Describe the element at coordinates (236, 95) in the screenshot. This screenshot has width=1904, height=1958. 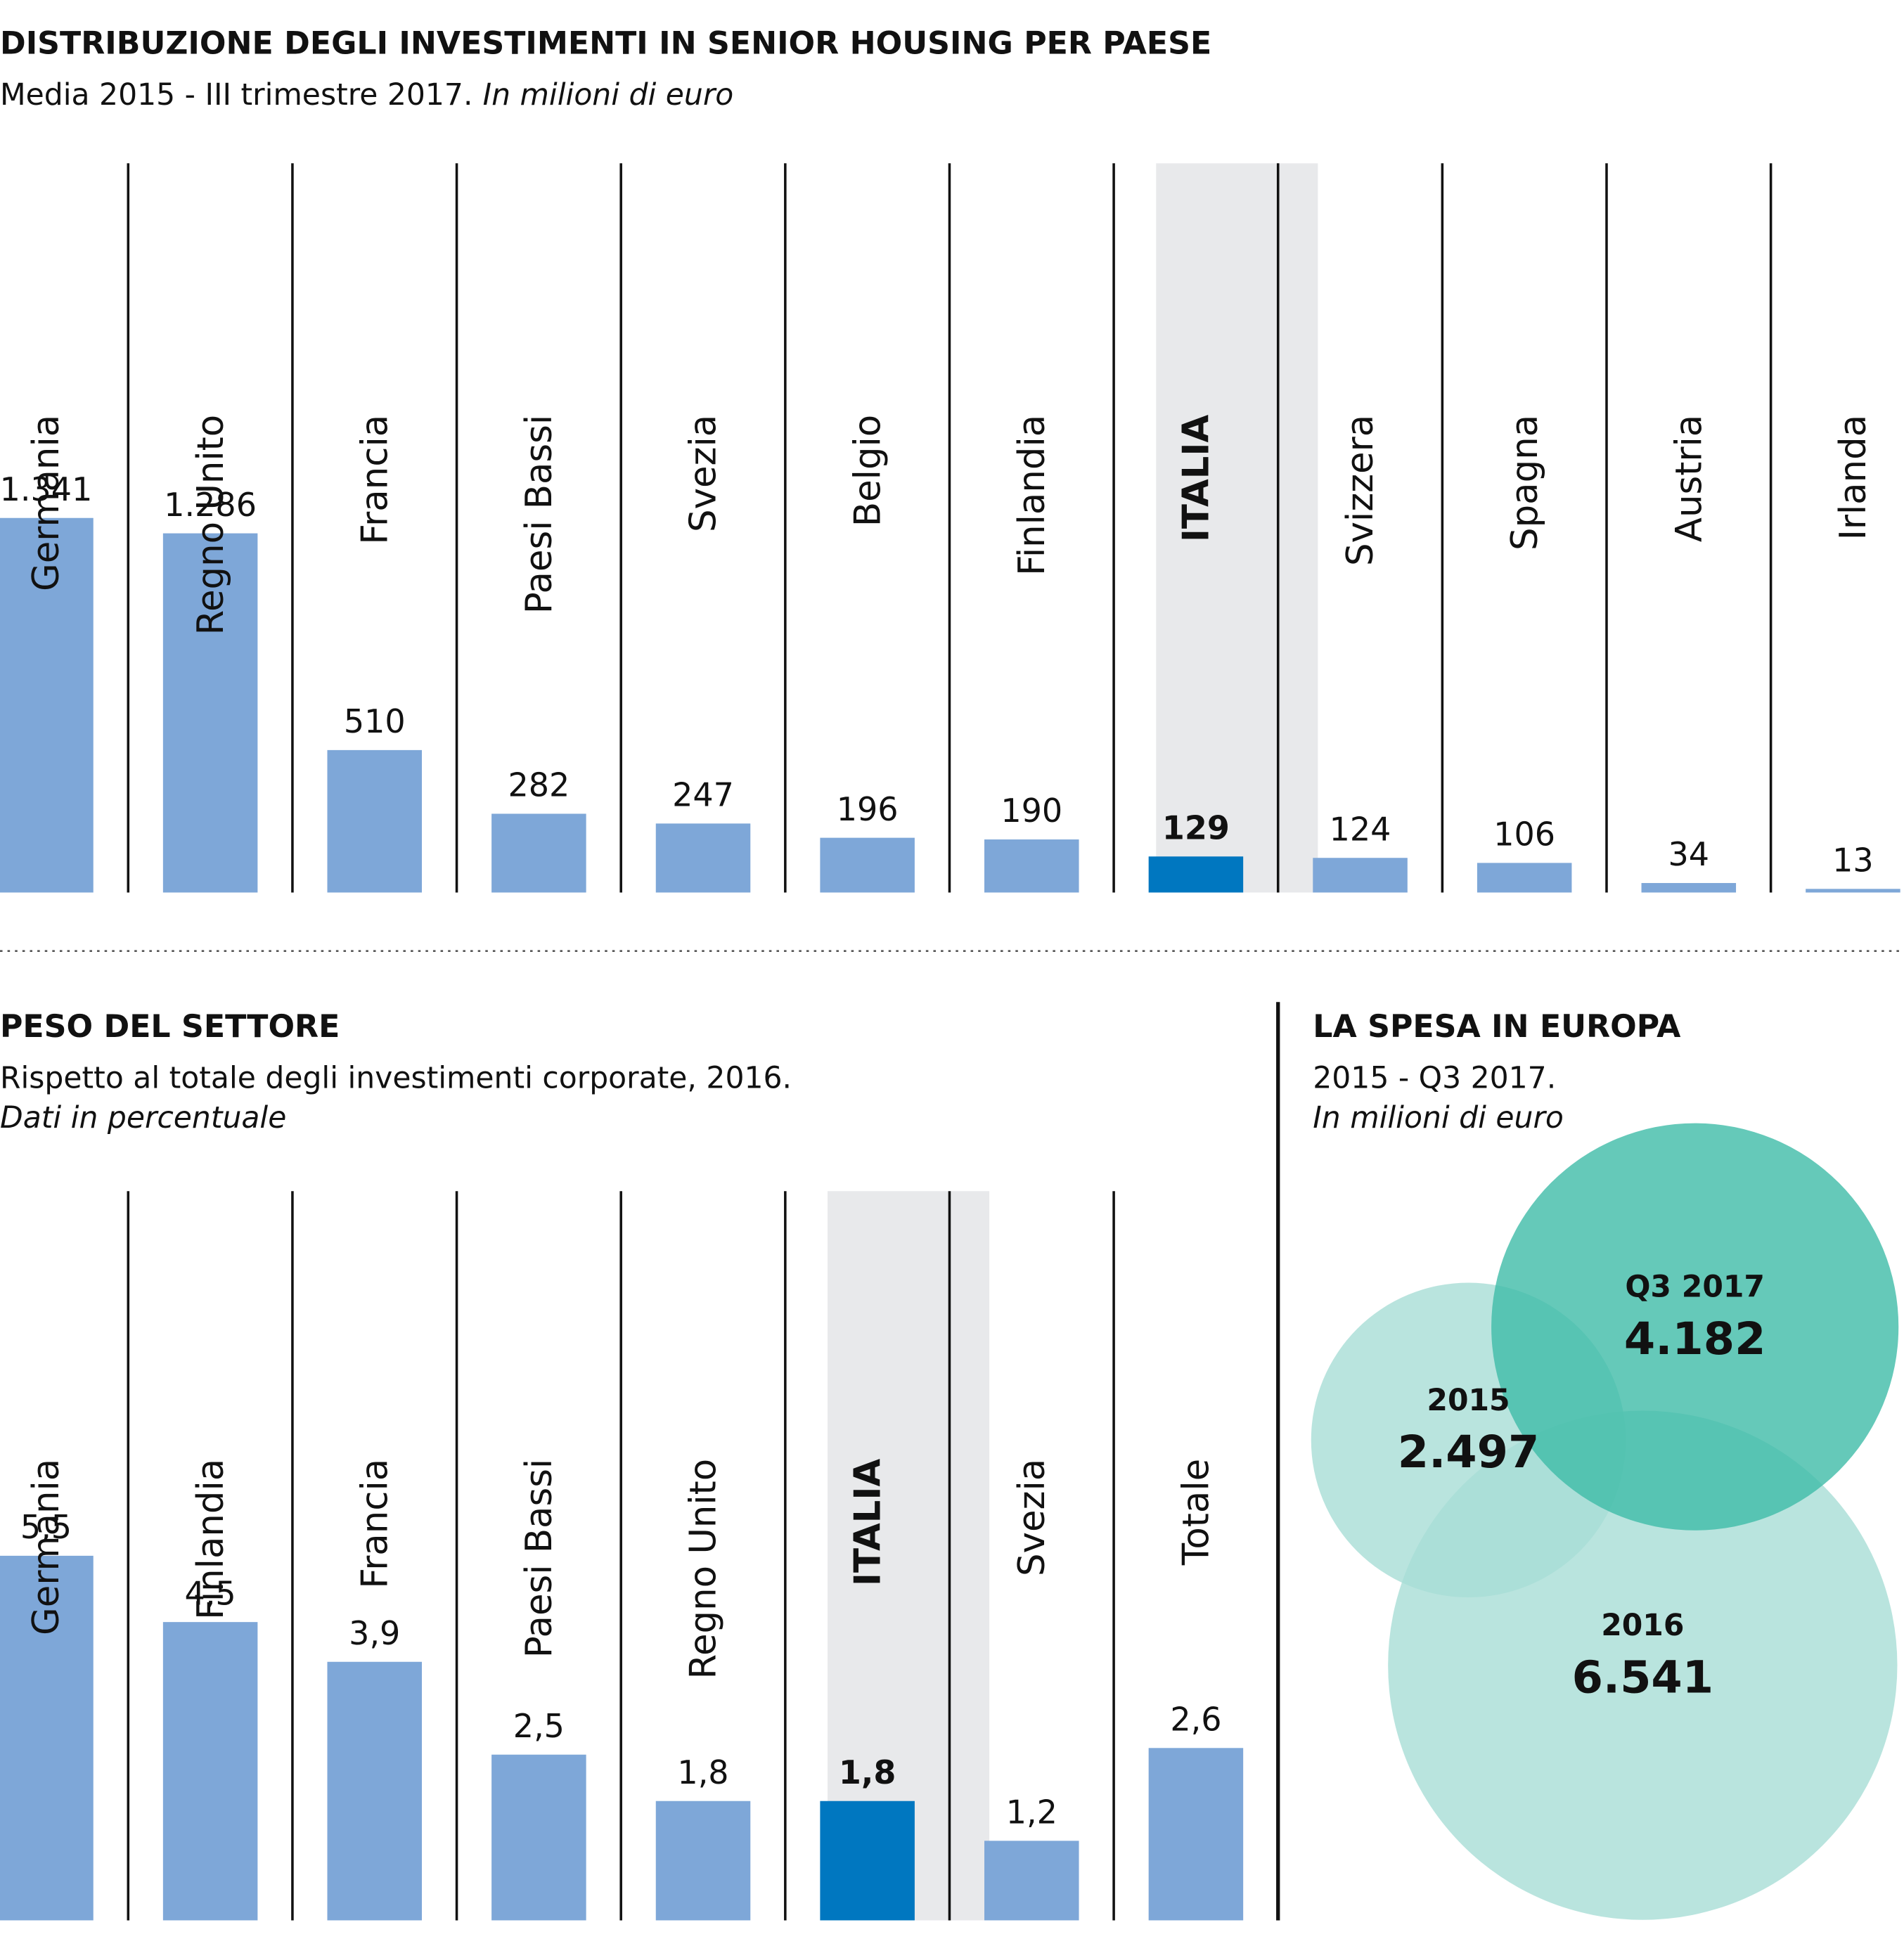
I see `chart-subtitle: Media 2015 - III trimestre 2017.` at that location.